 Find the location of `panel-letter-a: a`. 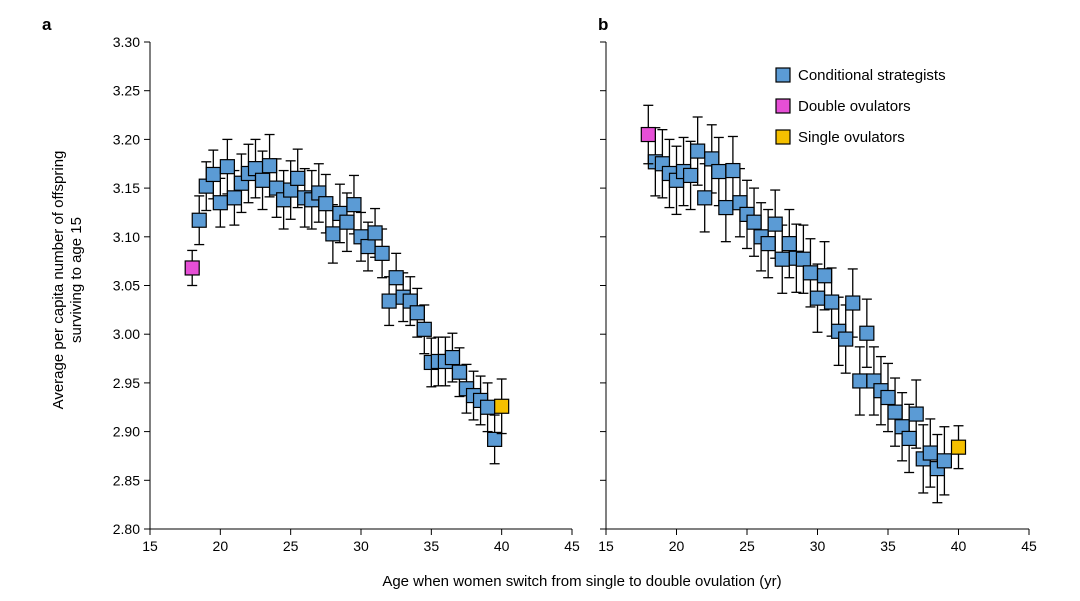

panel-letter-a: a is located at coordinates (47, 24).